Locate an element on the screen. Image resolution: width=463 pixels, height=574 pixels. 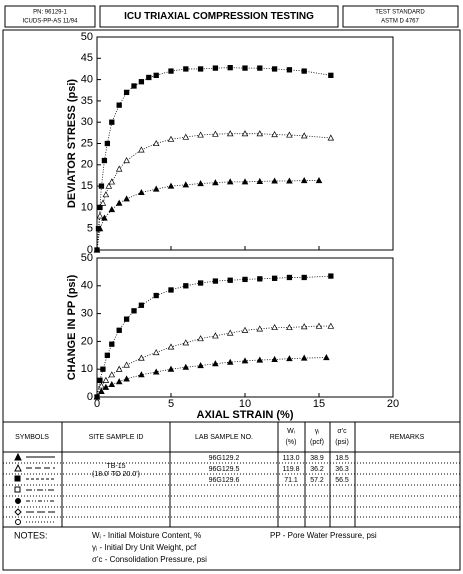
table-cell: 38.9 is located at coordinates (317, 458).